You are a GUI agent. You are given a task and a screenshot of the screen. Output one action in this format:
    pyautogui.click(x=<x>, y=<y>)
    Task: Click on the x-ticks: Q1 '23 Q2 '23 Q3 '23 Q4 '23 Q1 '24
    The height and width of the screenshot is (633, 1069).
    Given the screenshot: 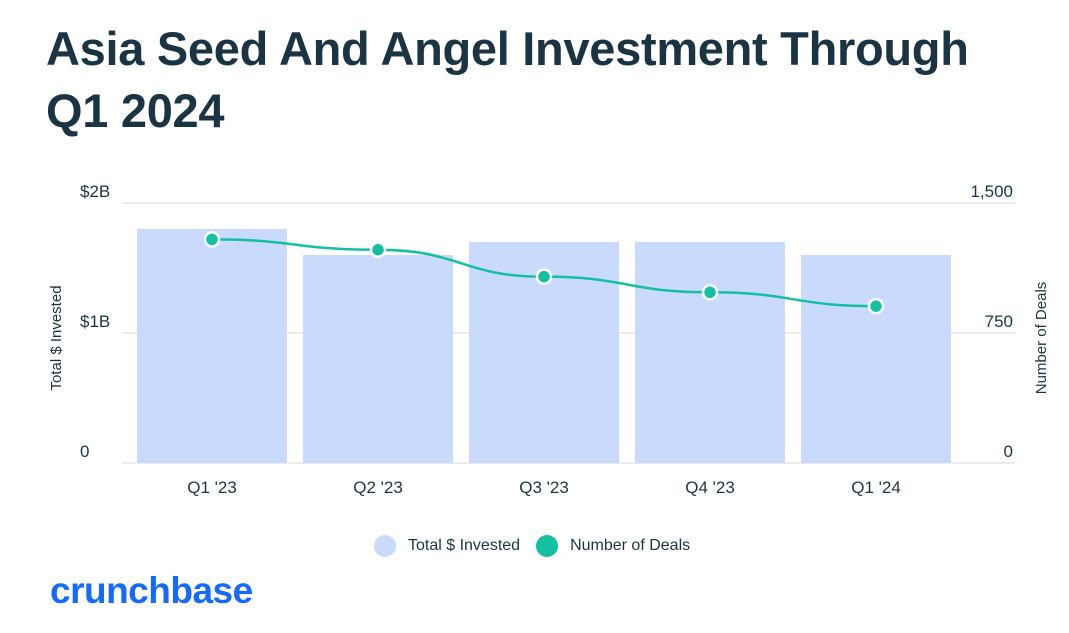 What is the action you would take?
    pyautogui.click(x=544, y=487)
    